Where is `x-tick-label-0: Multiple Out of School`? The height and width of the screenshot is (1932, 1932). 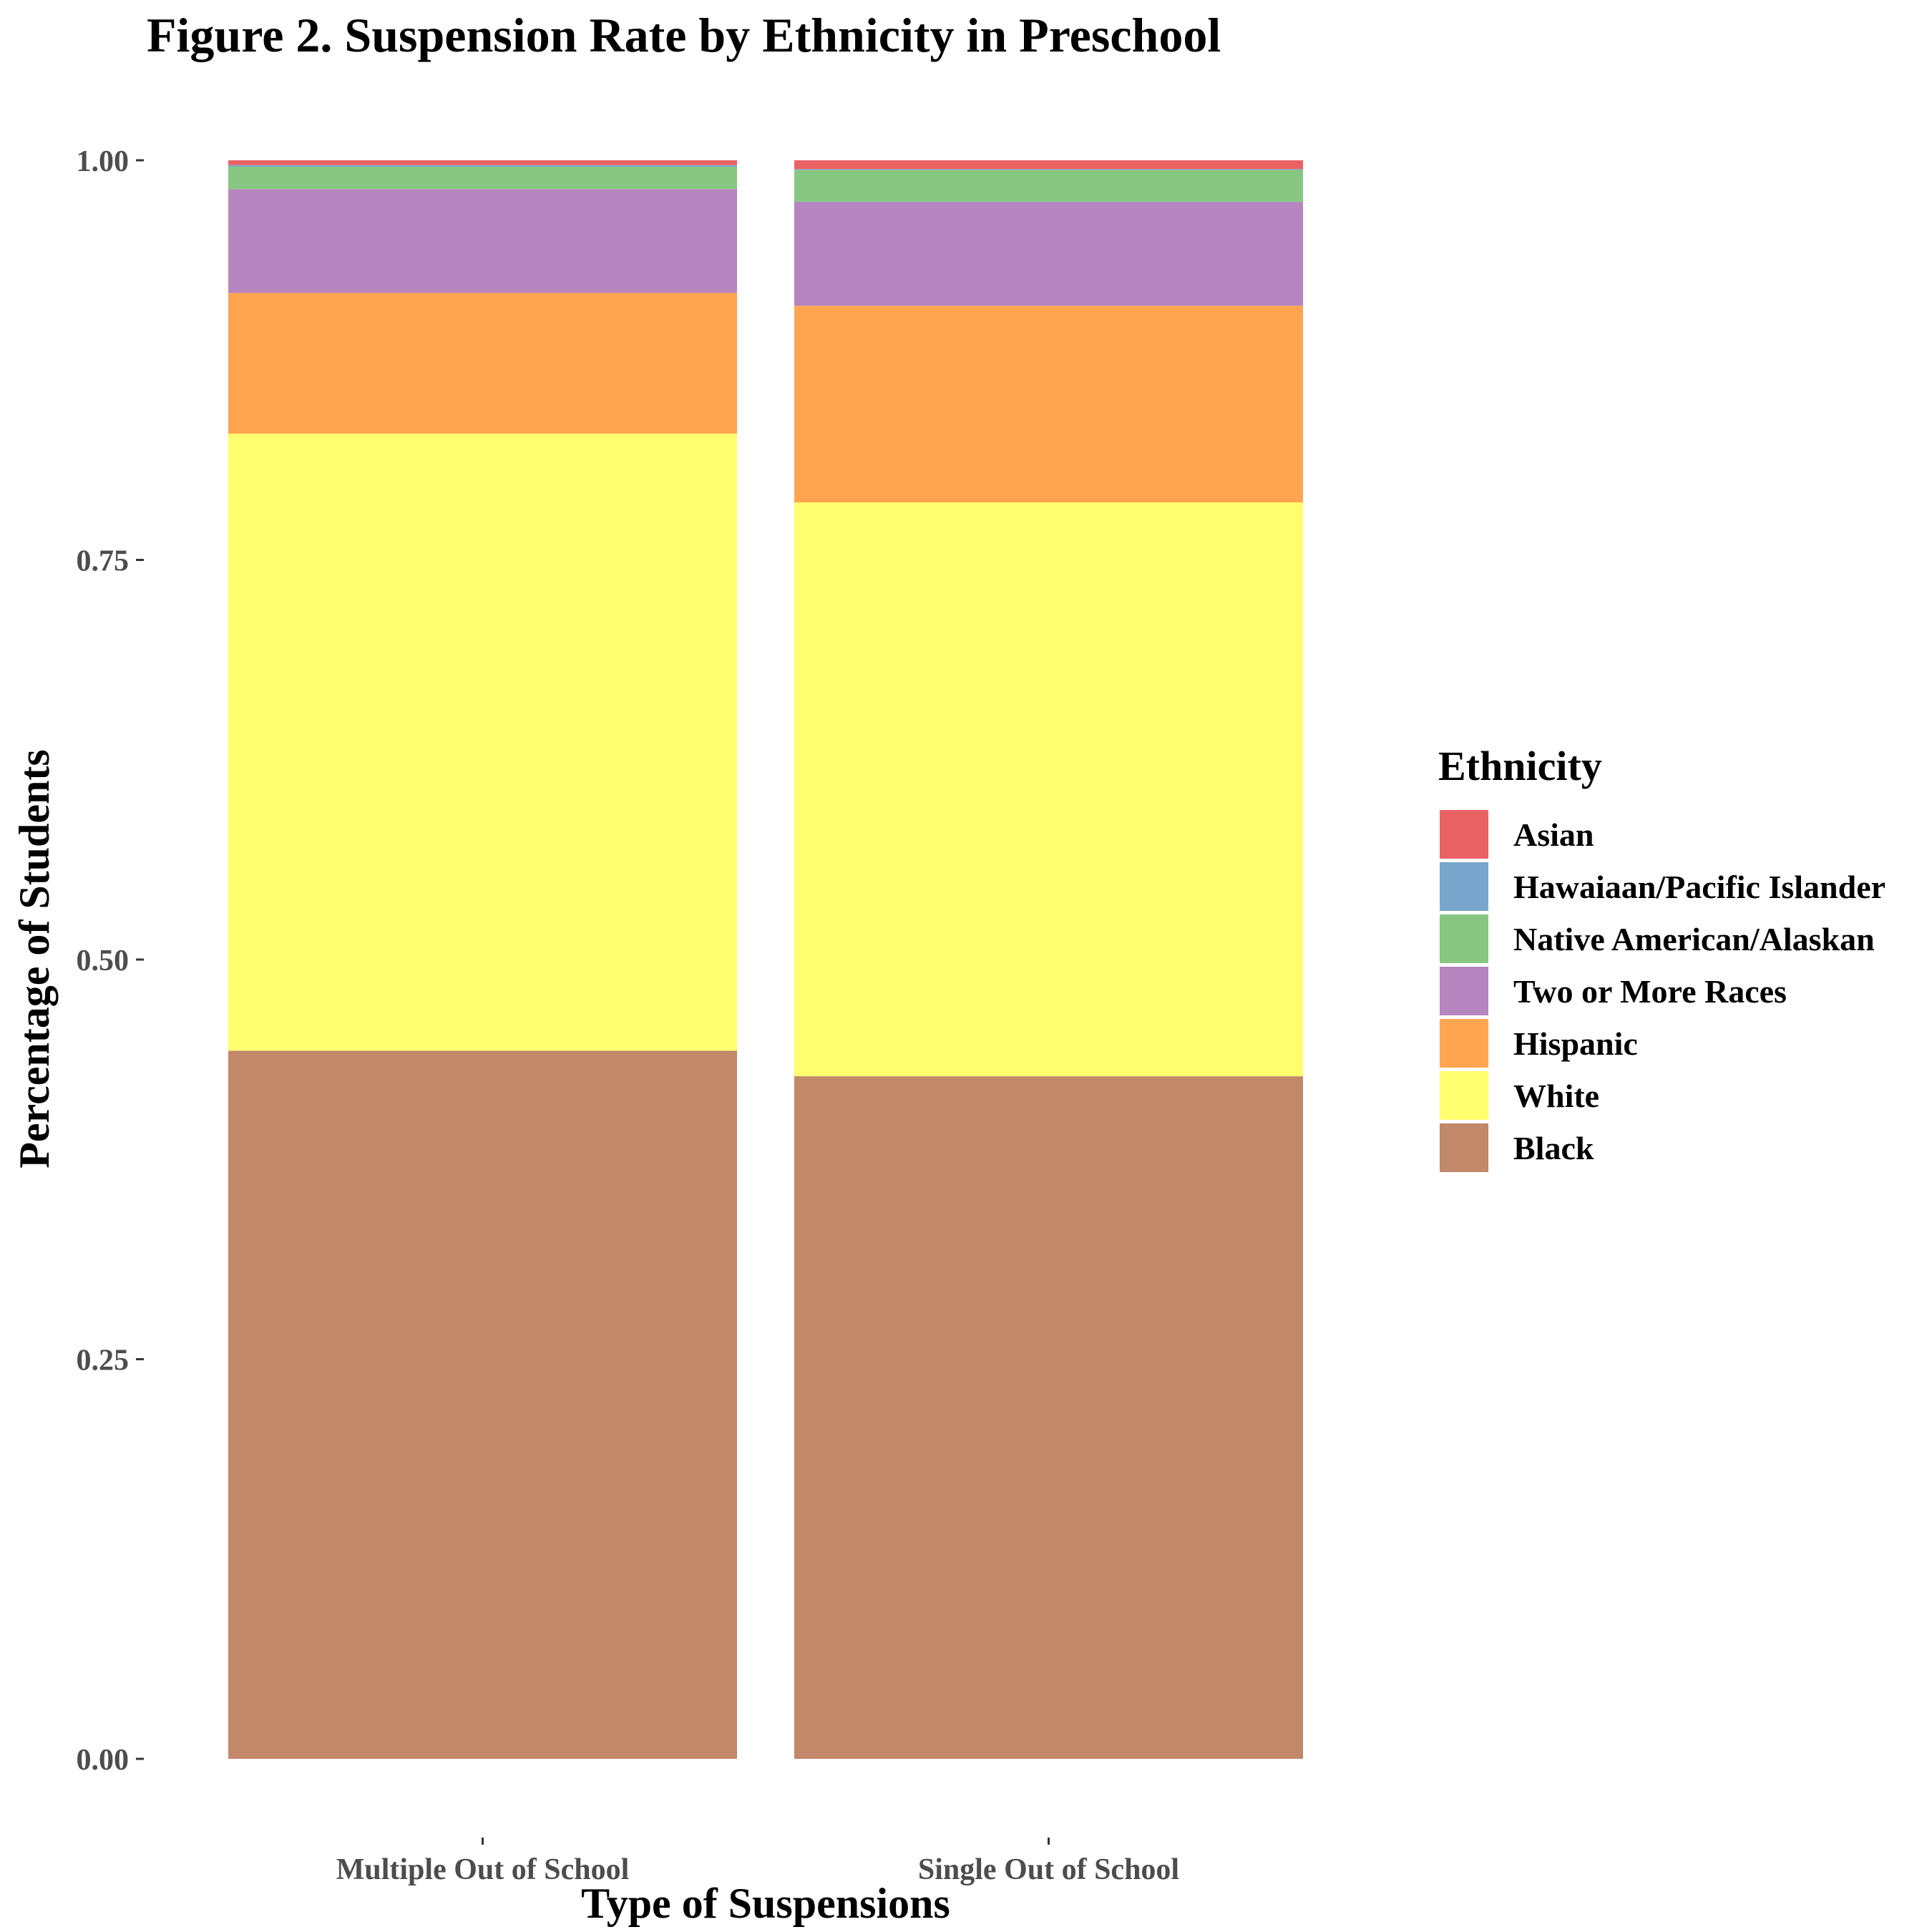
x-tick-label-0: Multiple Out of School is located at coordinates (483, 1869).